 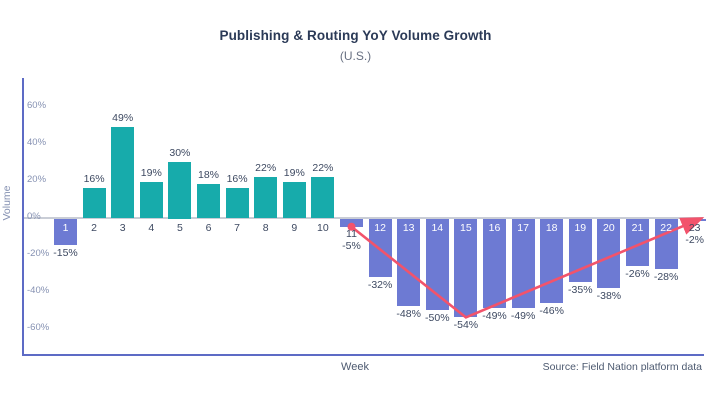 What do you see at coordinates (237, 228) in the screenshot?
I see `week-label: 7` at bounding box center [237, 228].